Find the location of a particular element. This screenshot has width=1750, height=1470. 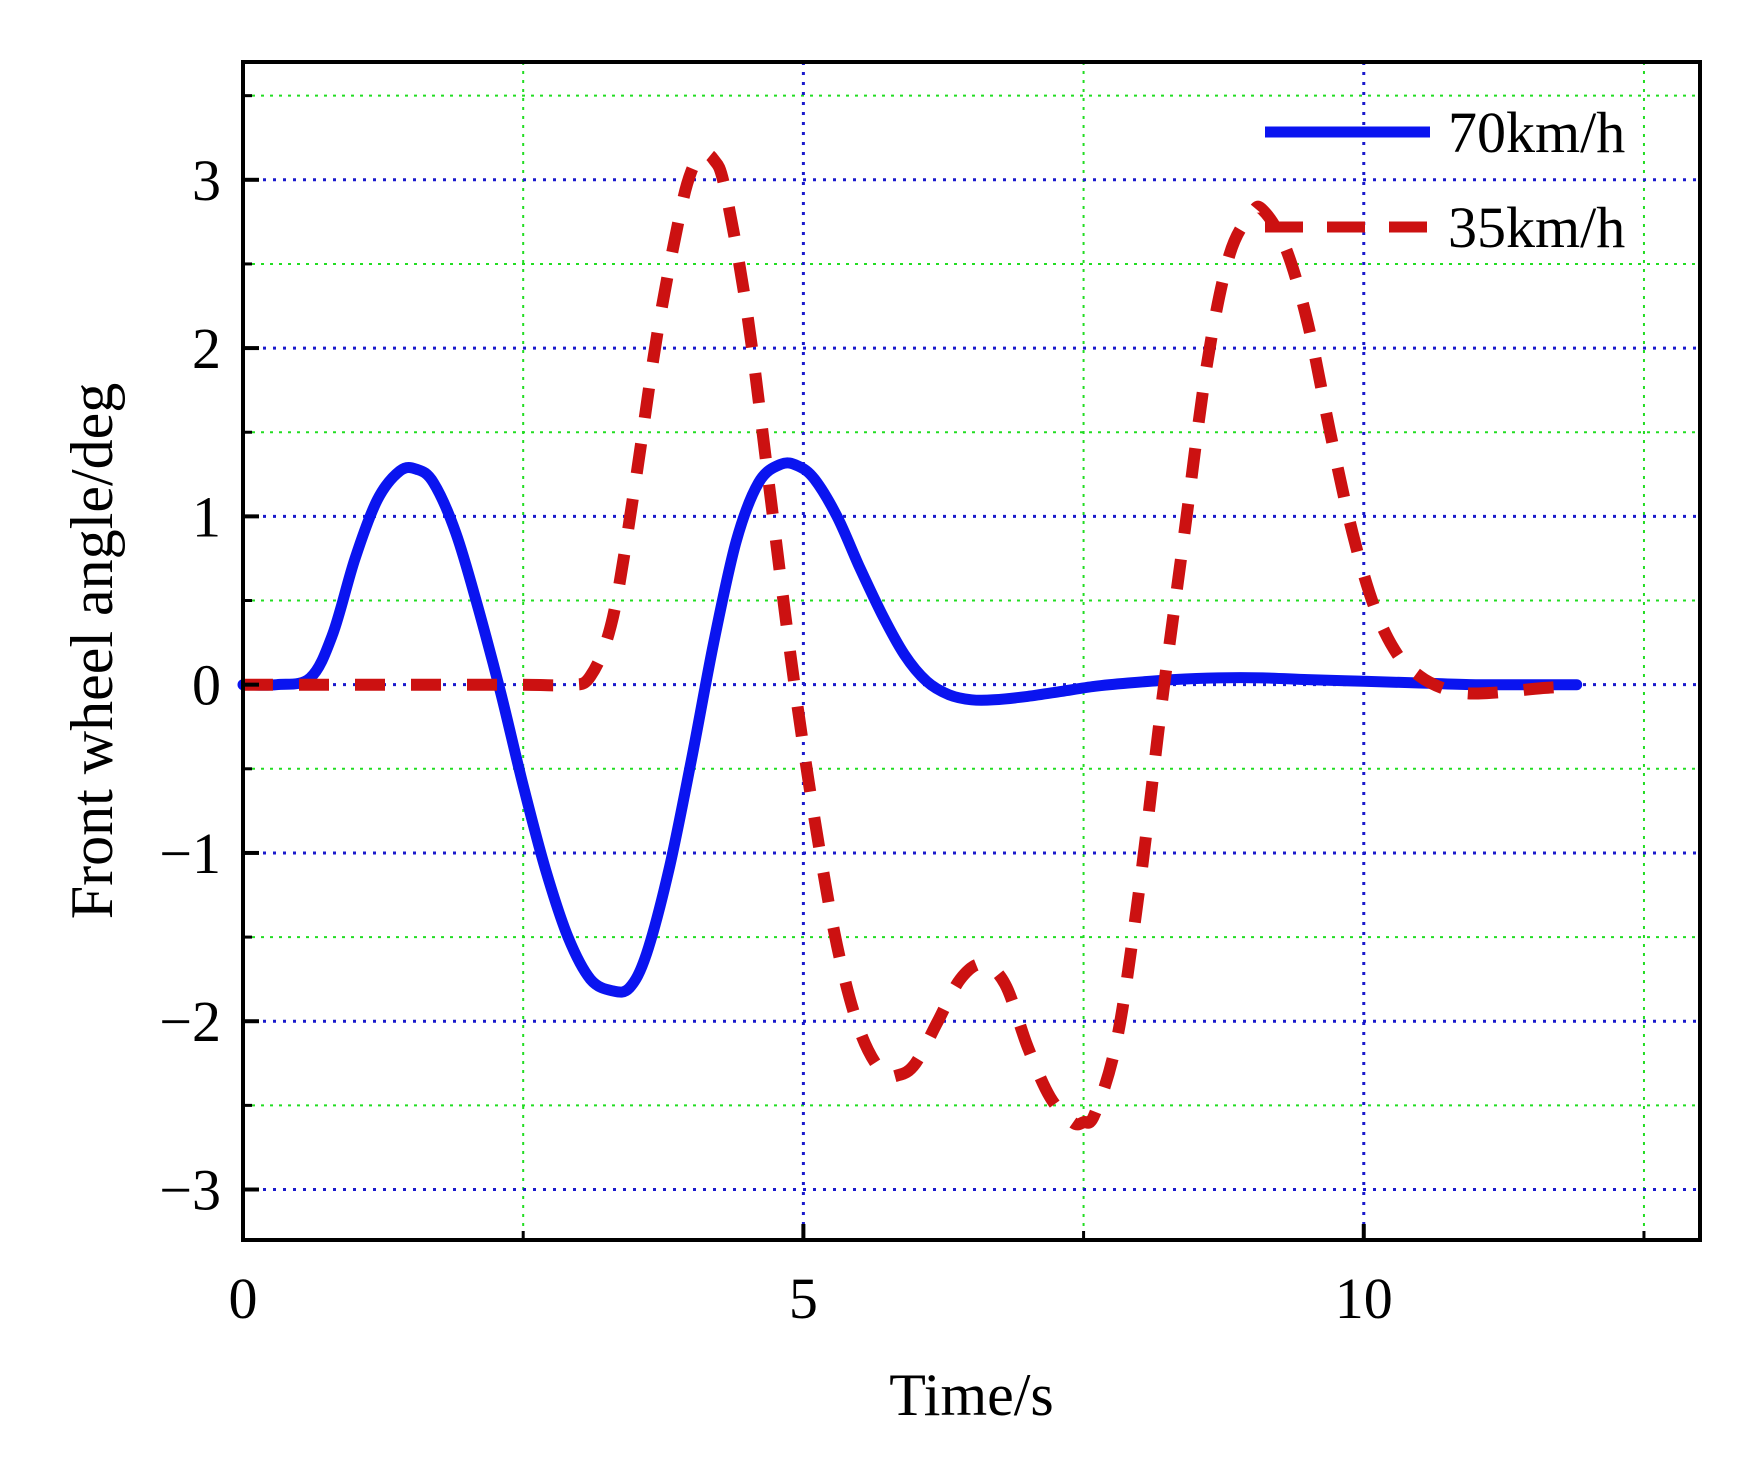

y-tick-label: 3 is located at coordinates (206, 180).